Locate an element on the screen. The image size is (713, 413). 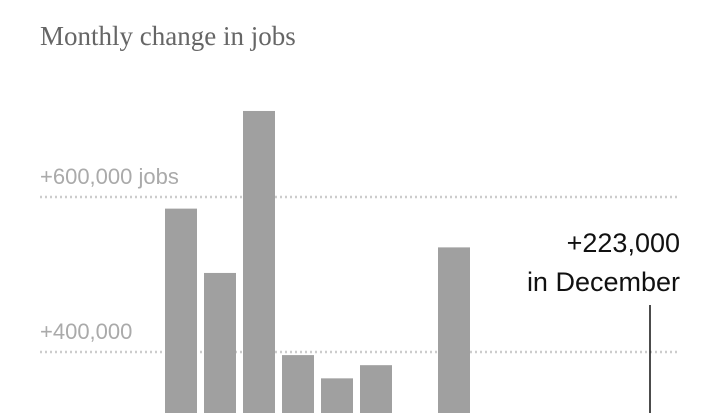
y-tick-label: +600,000 jobs is located at coordinates (109, 176).